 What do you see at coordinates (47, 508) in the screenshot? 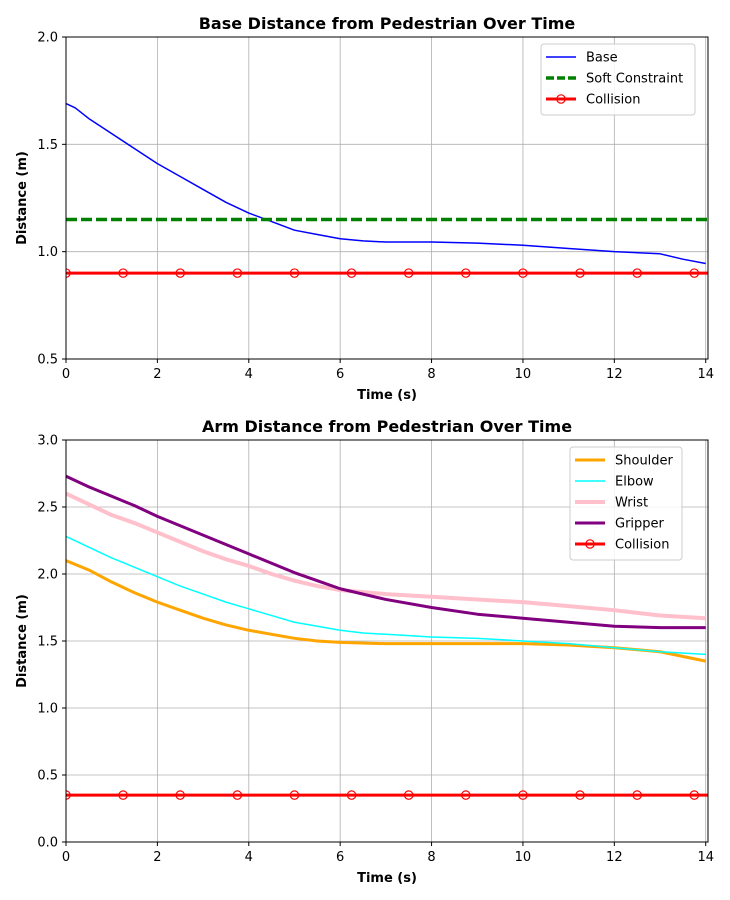
I see `y-tick-label: 2.5` at bounding box center [47, 508].